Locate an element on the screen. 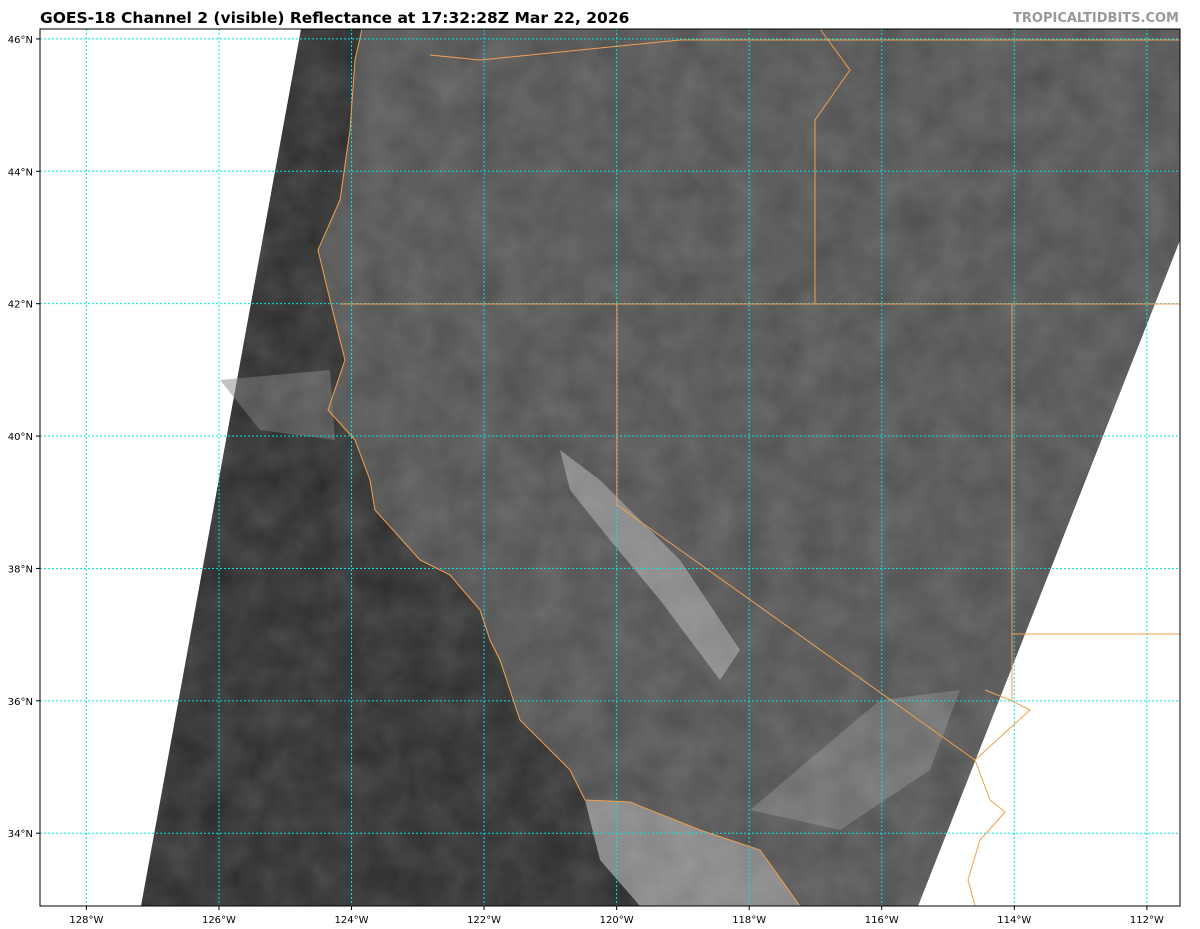 Image resolution: width=1200 pixels, height=929 pixels. lon-tick-label: 116°W is located at coordinates (882, 920).